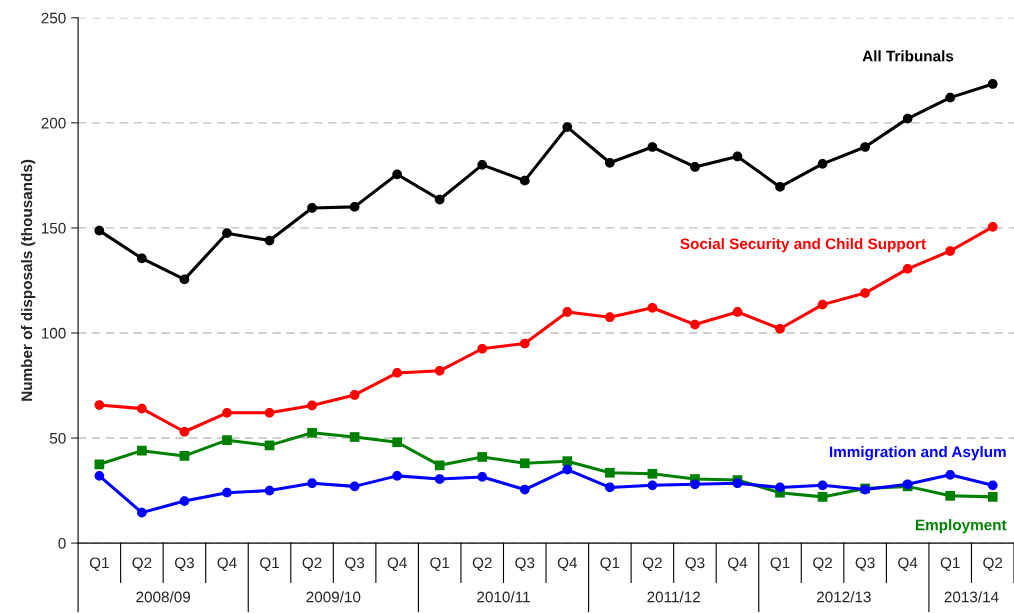  I want to click on text: 2013/14, so click(971, 597).